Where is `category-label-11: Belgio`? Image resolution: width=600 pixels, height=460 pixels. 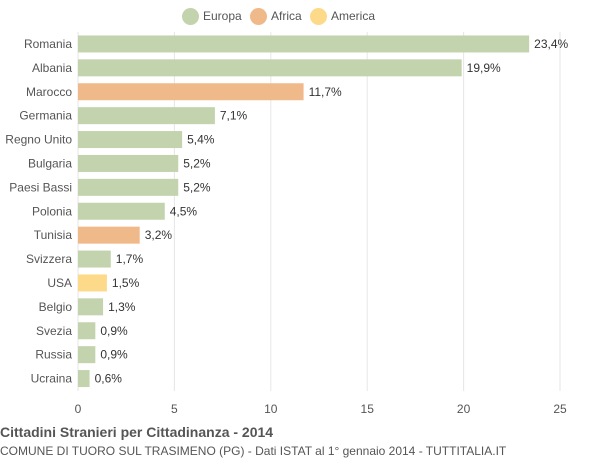 category-label-11: Belgio is located at coordinates (56, 307).